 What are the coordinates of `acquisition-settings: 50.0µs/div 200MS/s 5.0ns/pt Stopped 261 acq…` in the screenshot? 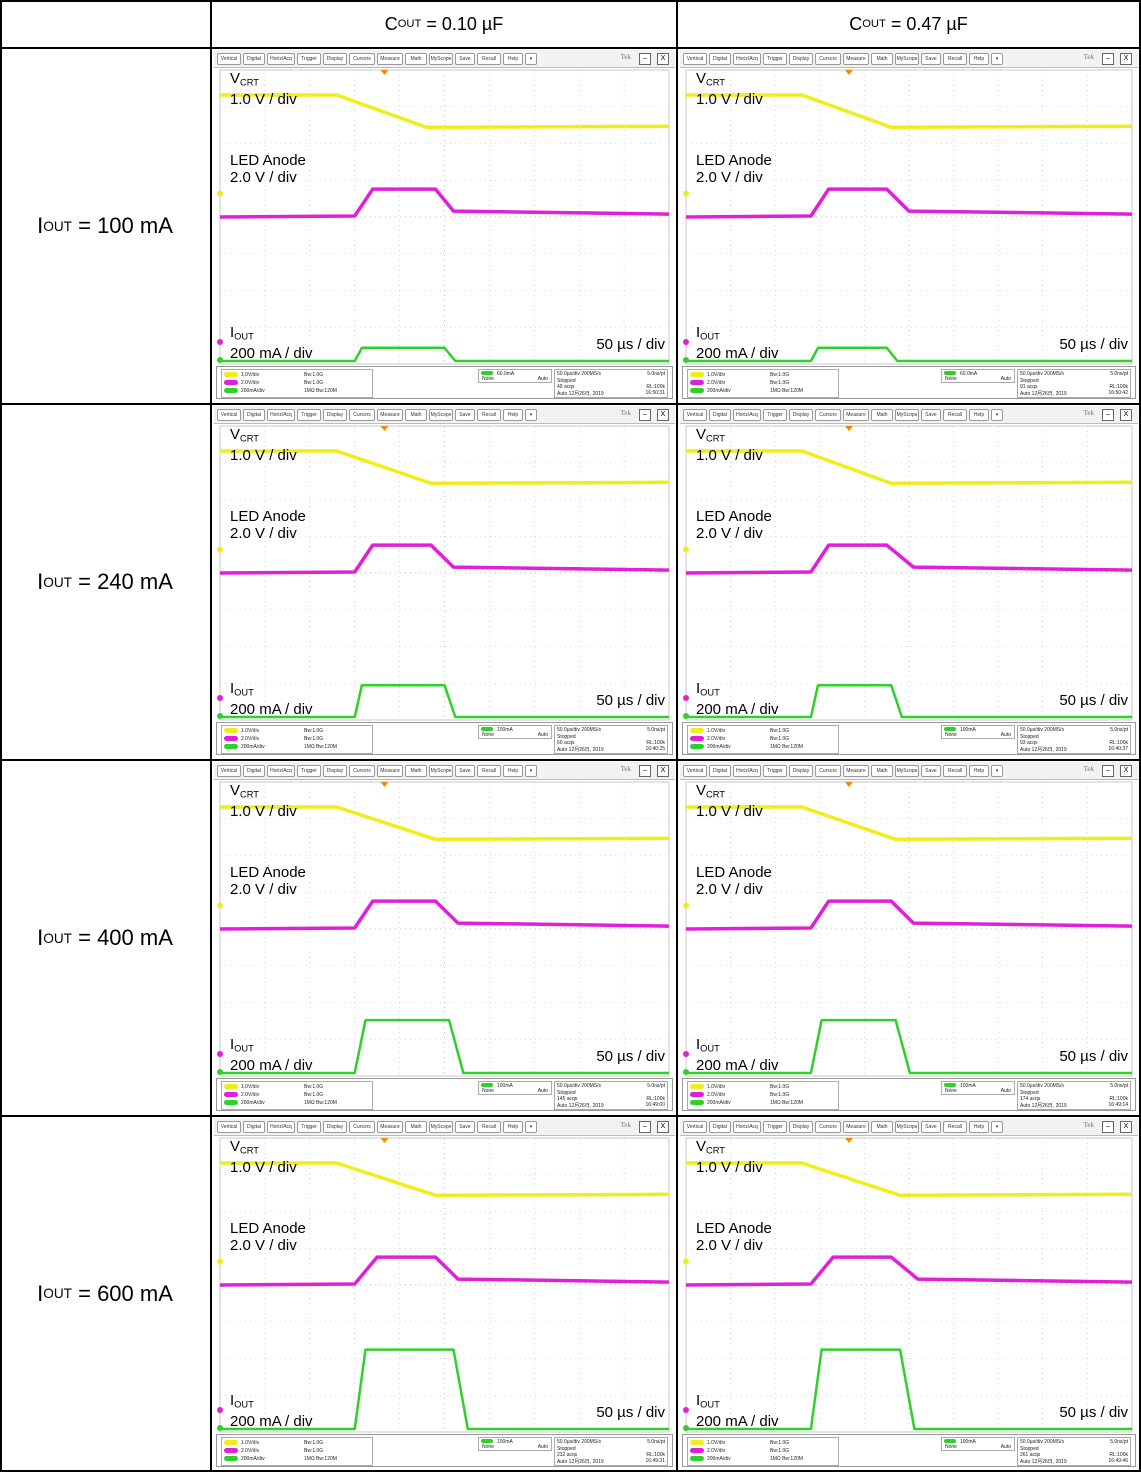 It's located at (1074, 1451).